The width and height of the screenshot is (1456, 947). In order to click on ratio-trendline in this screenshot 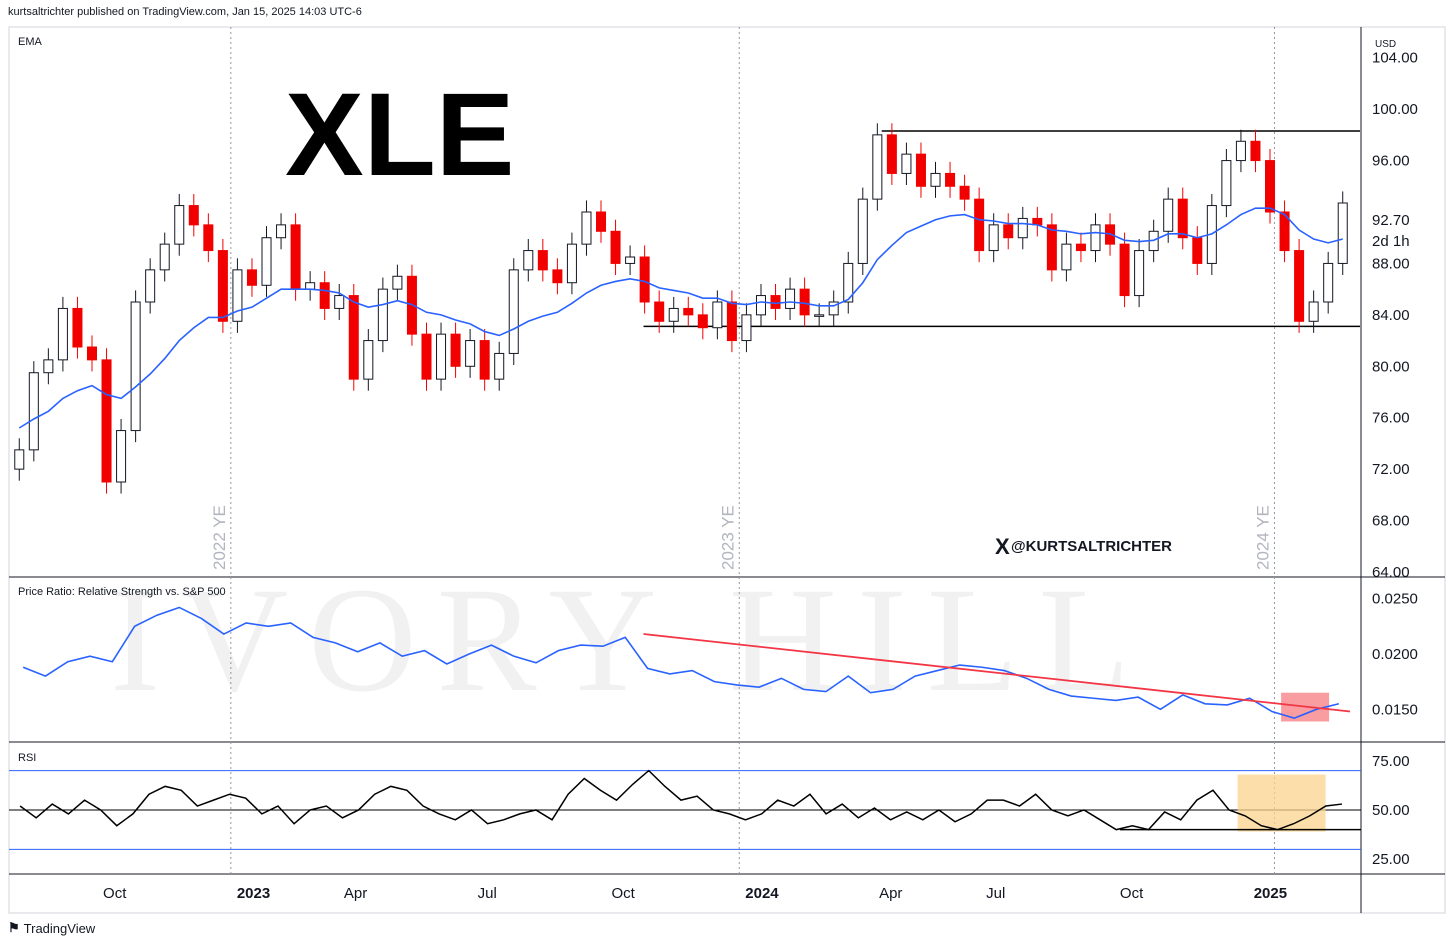, I will do `click(997, 673)`.